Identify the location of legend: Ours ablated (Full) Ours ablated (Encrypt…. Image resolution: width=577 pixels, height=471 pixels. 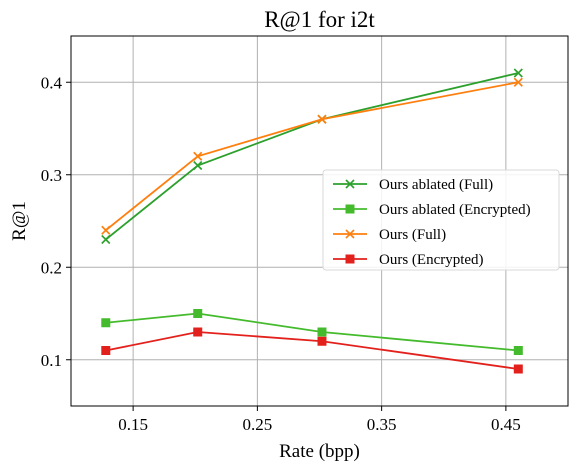
(441, 220).